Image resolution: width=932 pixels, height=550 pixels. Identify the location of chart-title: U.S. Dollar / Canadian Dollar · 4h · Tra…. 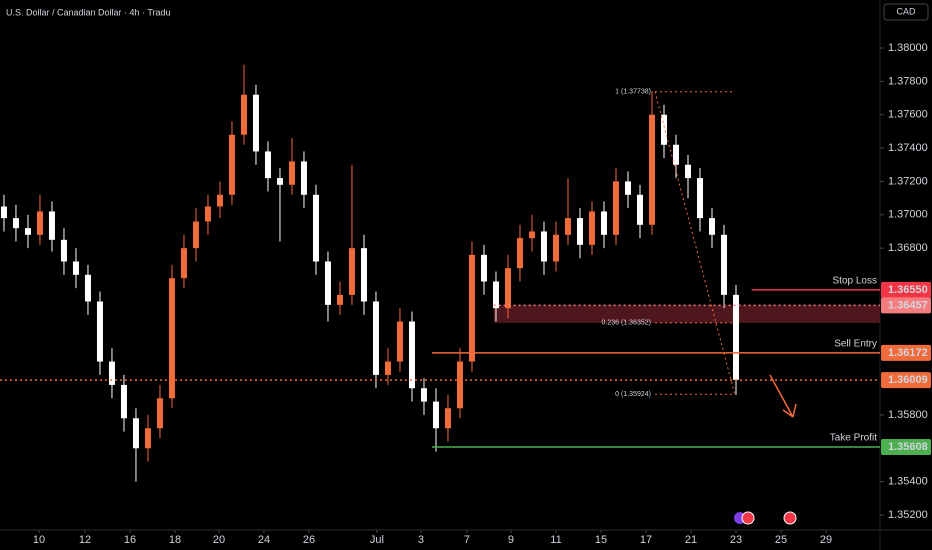
(88, 12).